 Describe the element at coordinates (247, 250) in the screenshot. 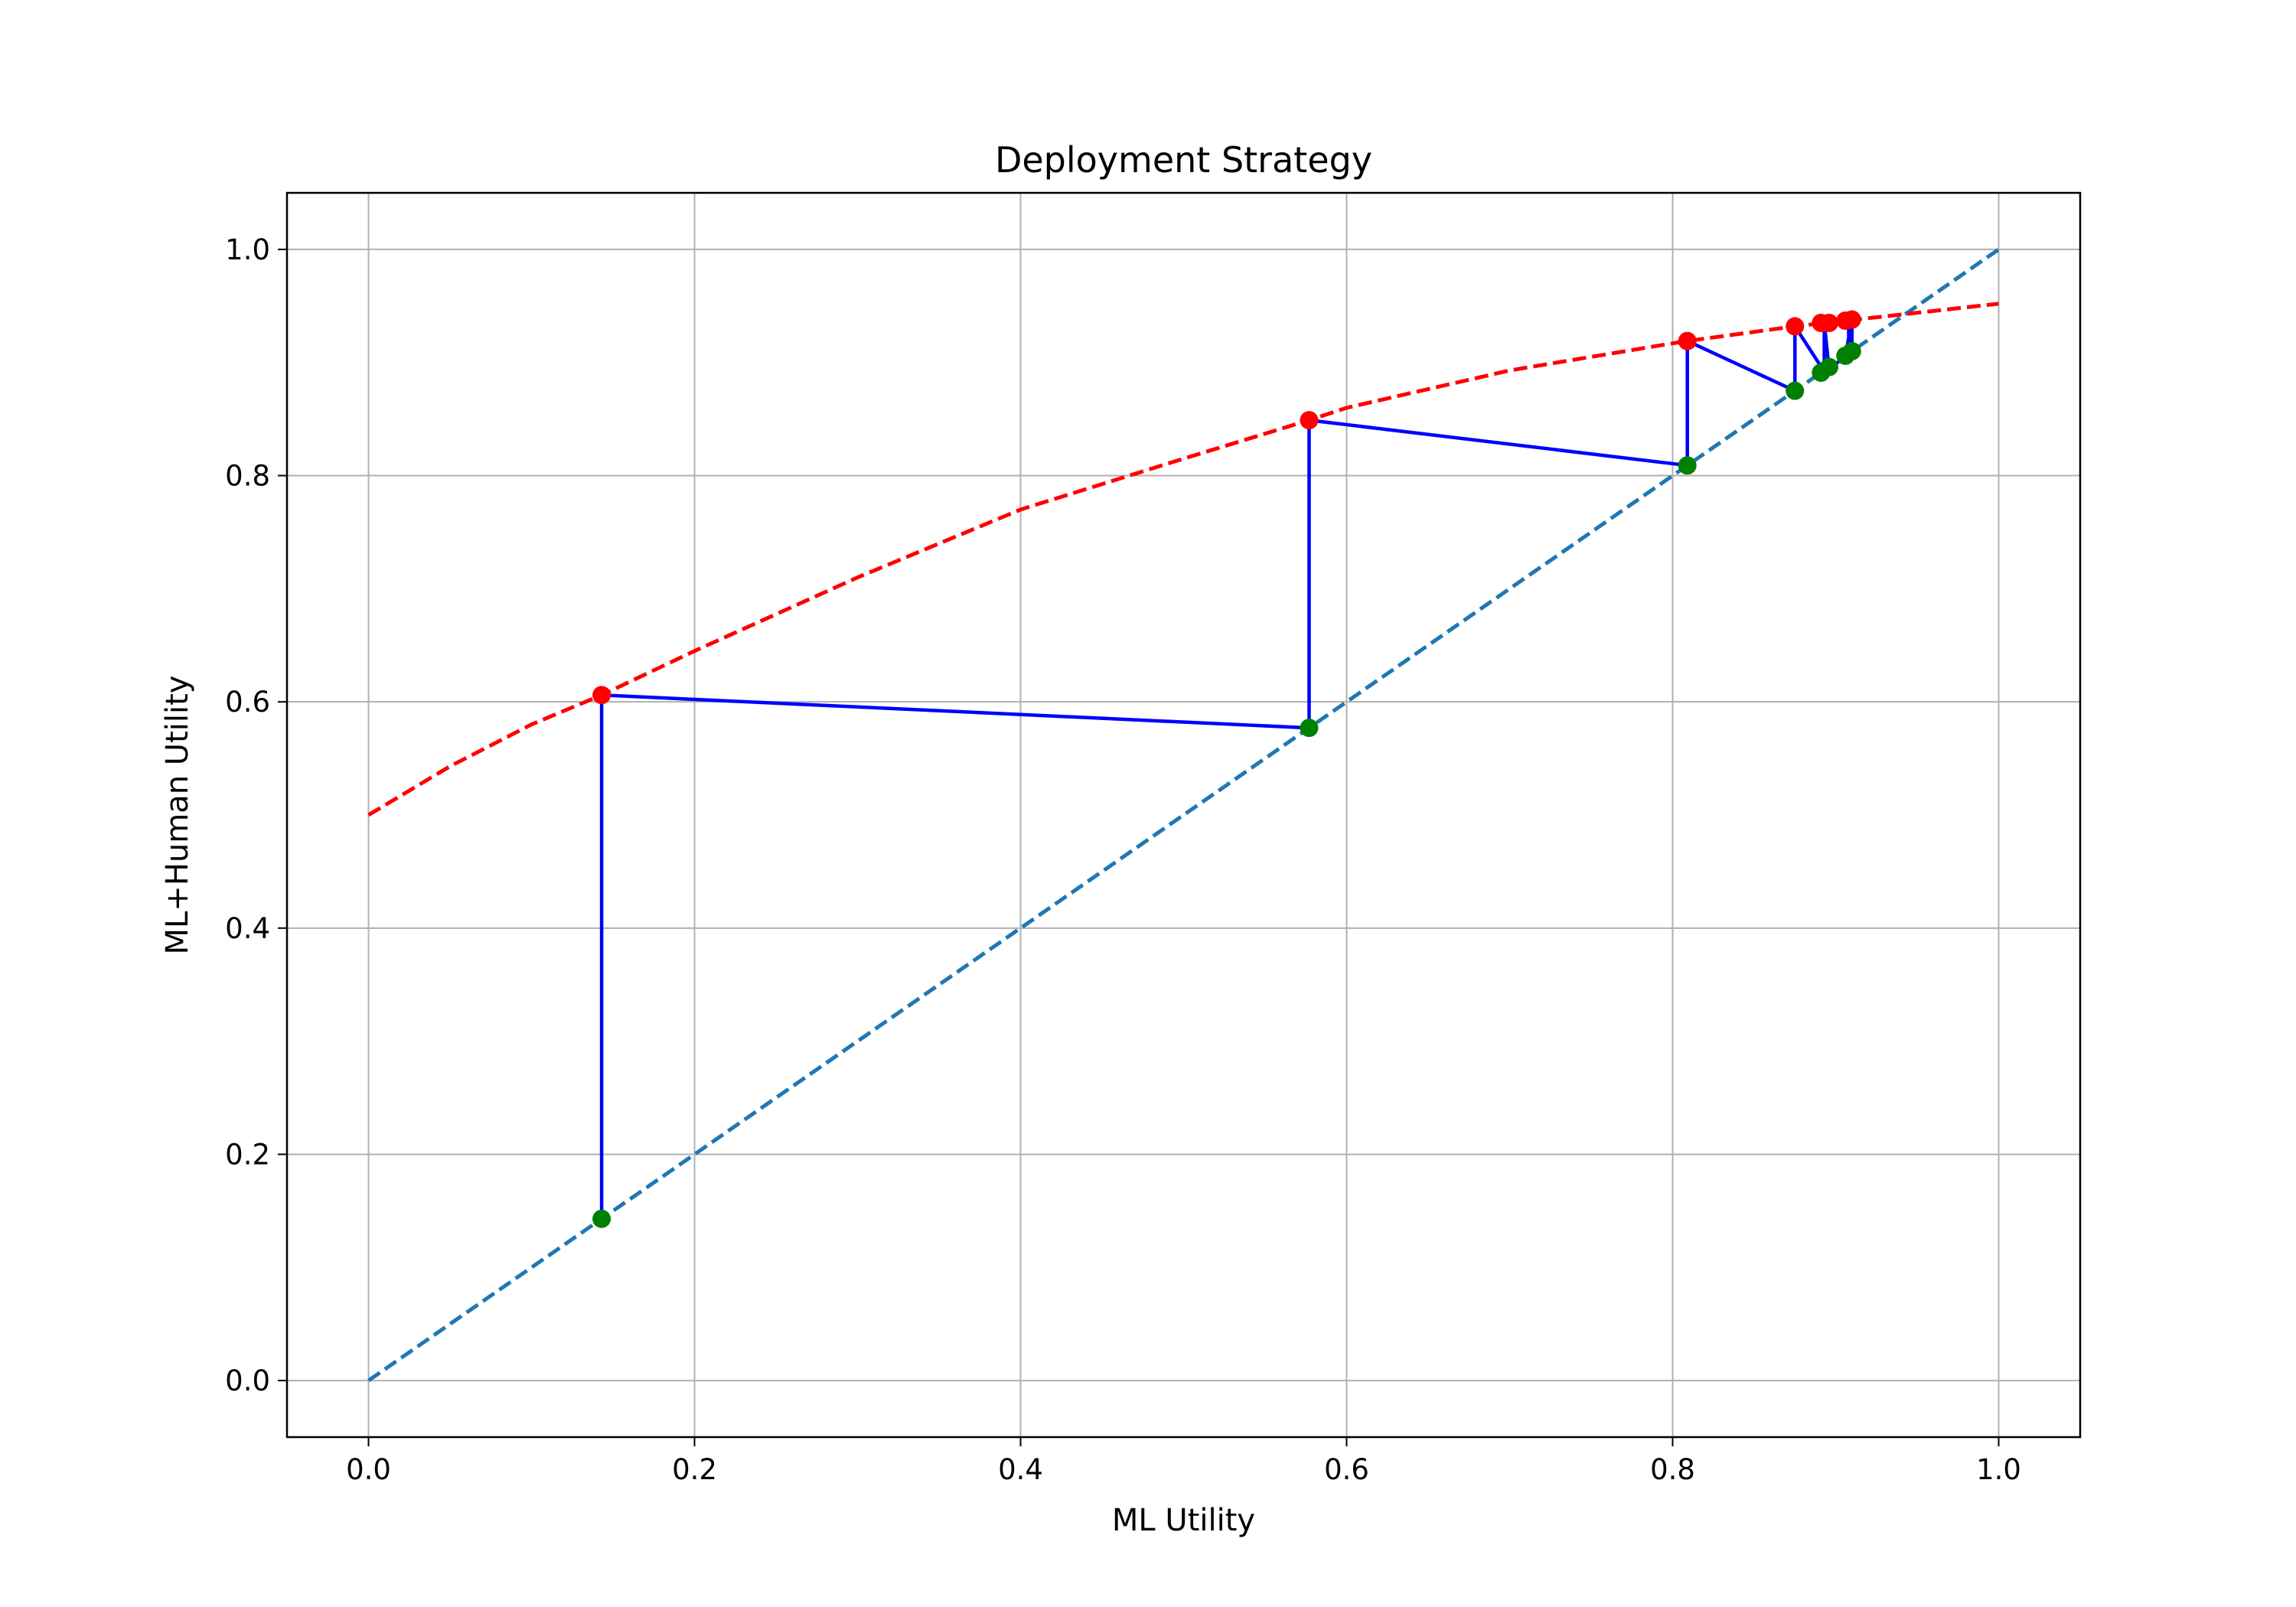

I see `y-tick-label: 1.0` at that location.